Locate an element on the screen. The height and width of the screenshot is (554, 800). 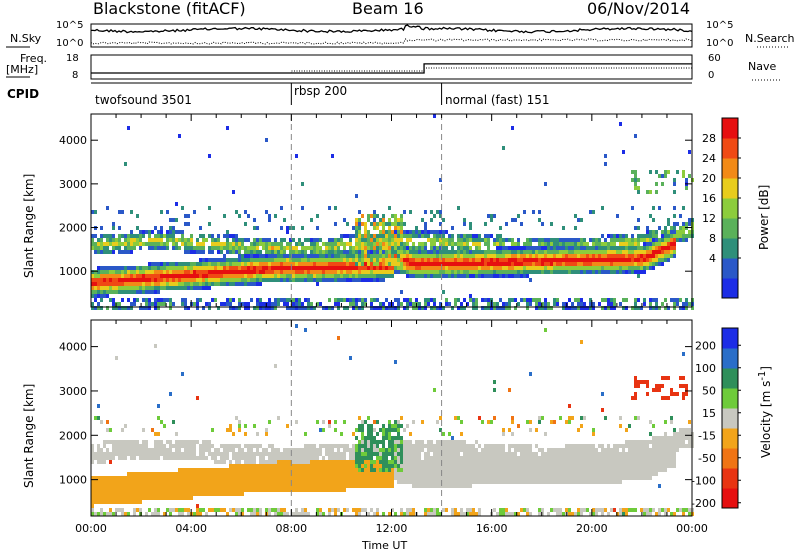
time-tick-label-5: 20:00 is located at coordinates (592, 528).